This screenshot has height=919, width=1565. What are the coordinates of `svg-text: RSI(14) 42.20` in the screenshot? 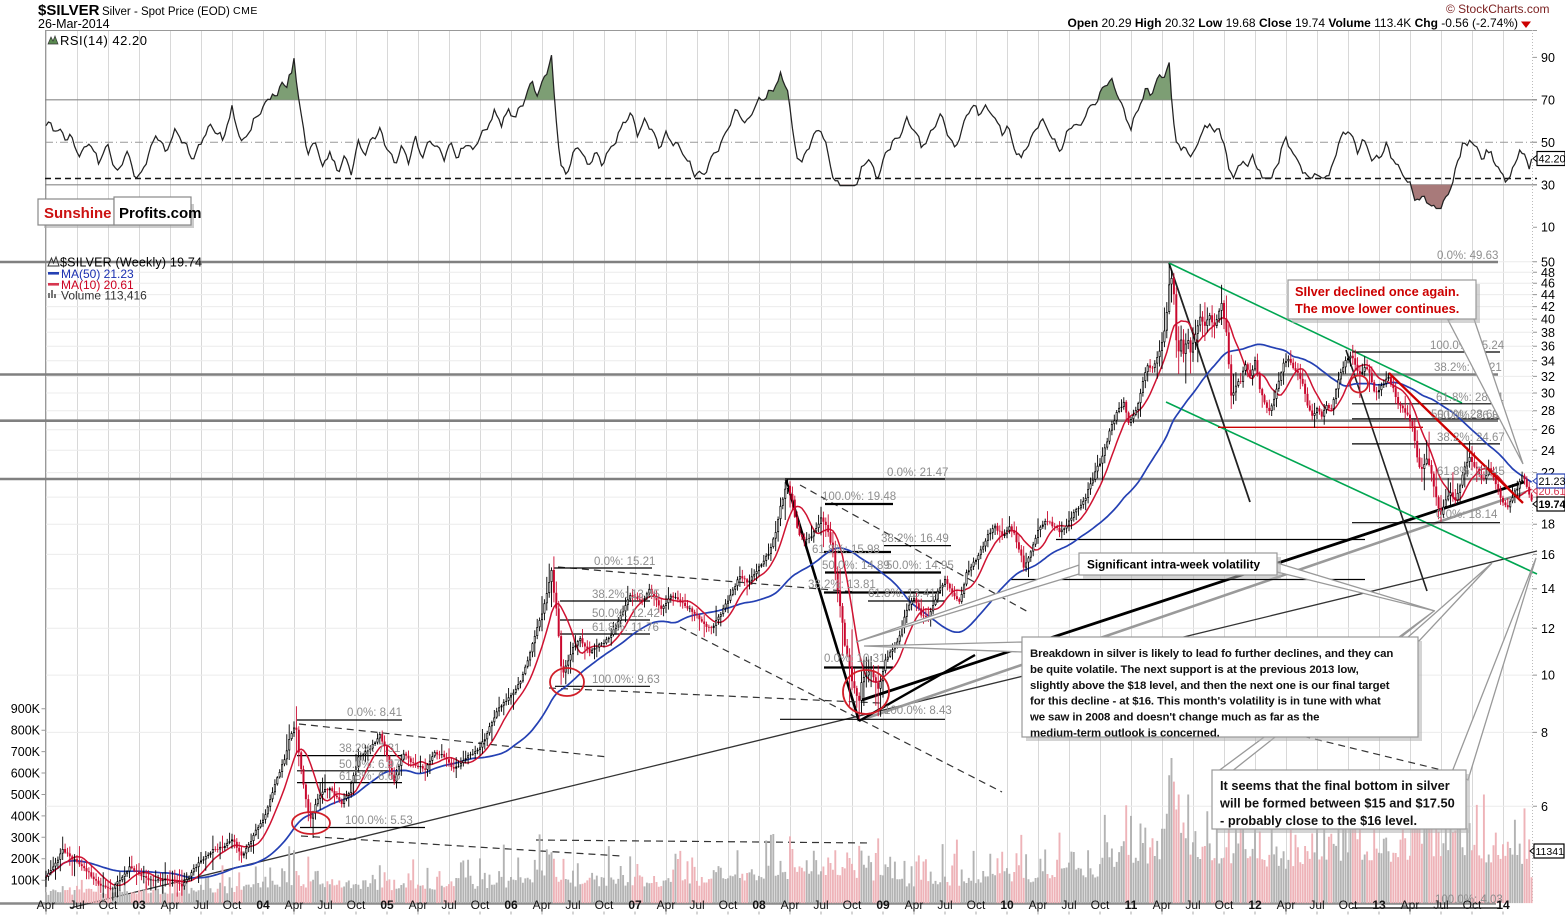 It's located at (103, 40).